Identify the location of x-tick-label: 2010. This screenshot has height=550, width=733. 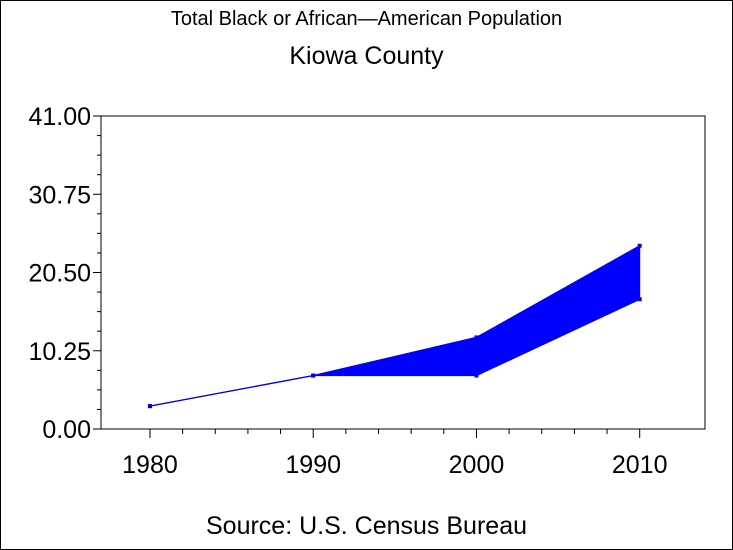
(640, 465).